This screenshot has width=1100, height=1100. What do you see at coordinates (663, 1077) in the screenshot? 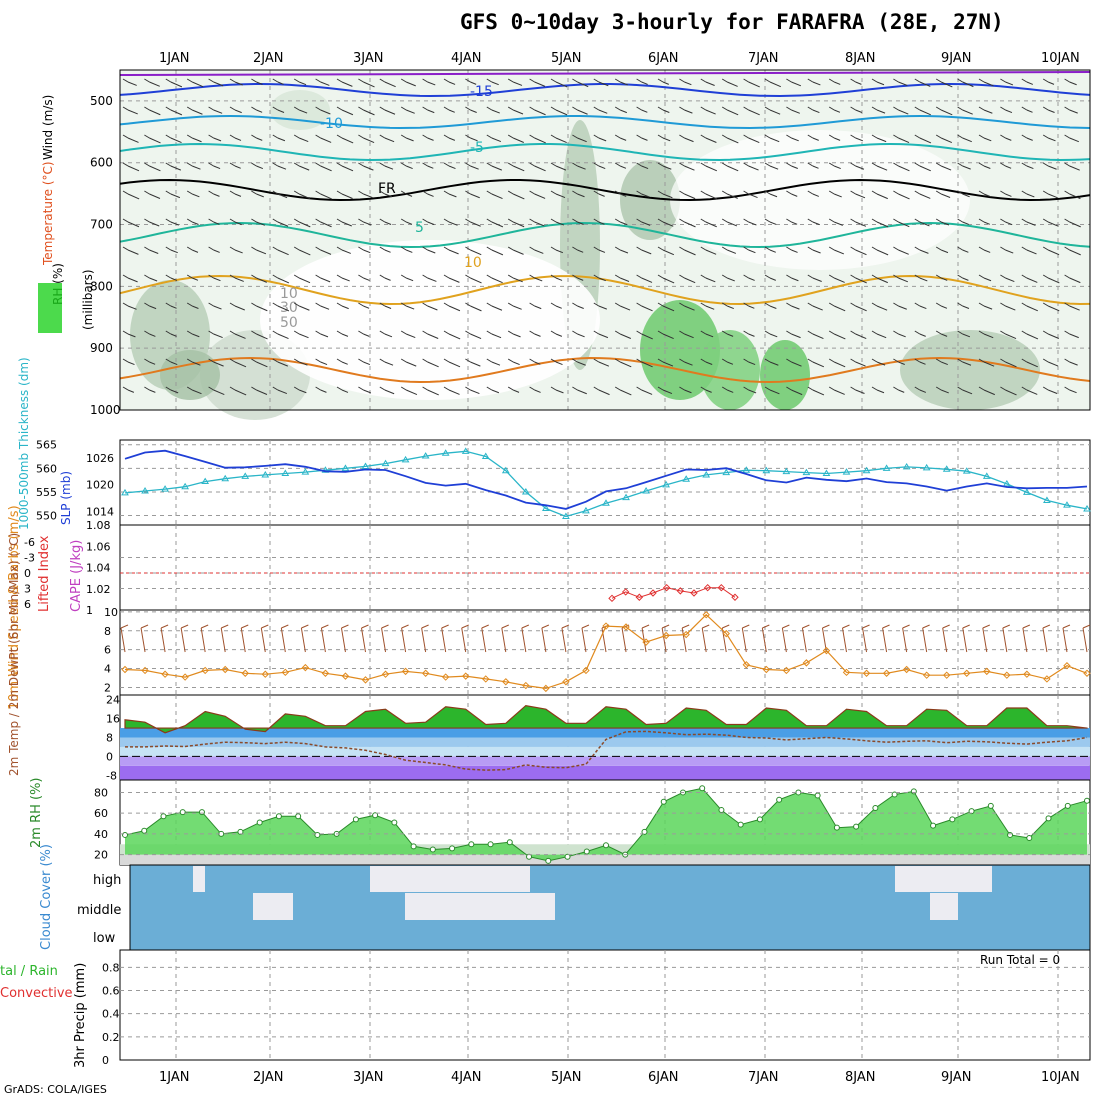
I see `bottom-date-label: 6JAN` at bounding box center [663, 1077].